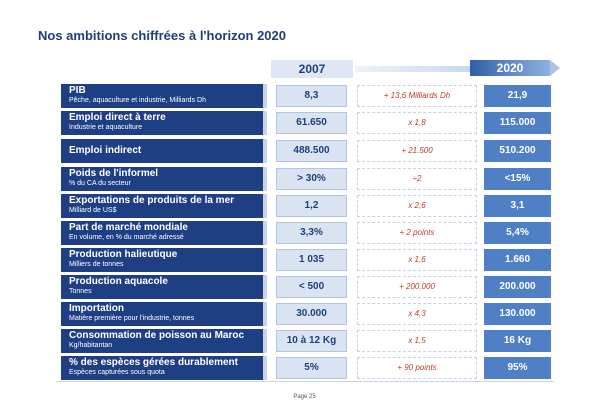 The width and height of the screenshot is (609, 419). What do you see at coordinates (412, 69) in the screenshot?
I see `header-band` at bounding box center [412, 69].